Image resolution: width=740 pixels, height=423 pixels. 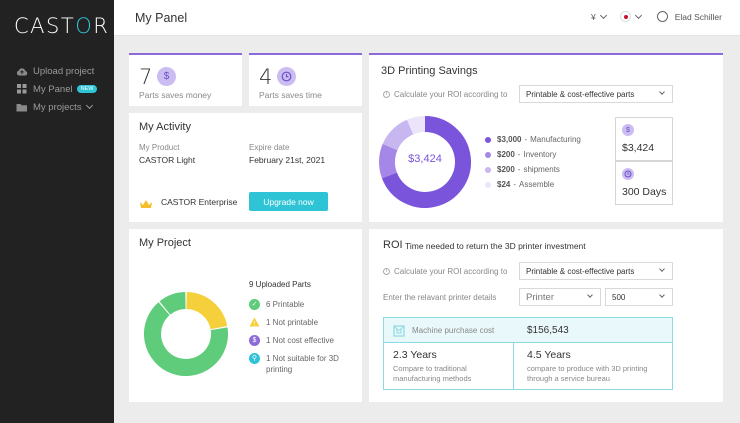 I want to click on currency-selector: ¥, so click(x=601, y=16).